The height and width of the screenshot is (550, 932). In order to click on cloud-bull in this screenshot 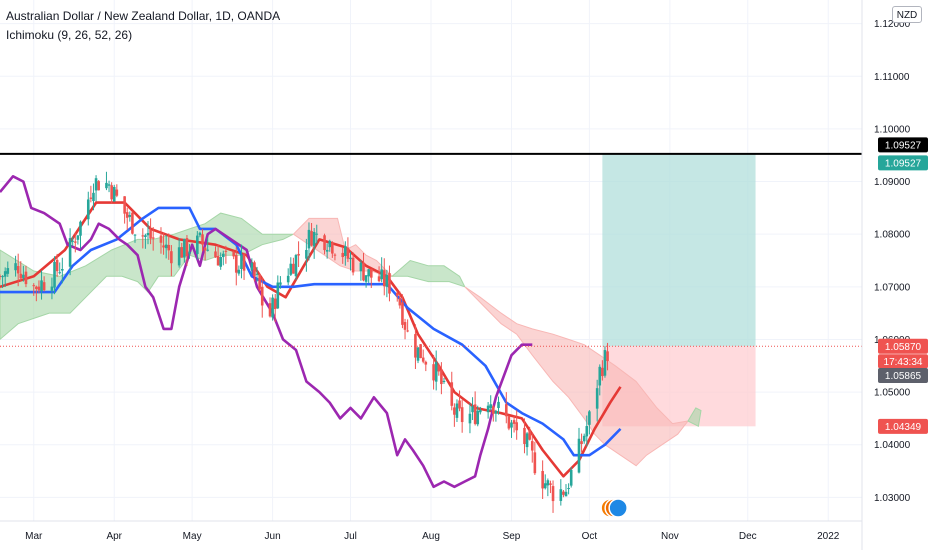, I will do `click(694, 417)`.